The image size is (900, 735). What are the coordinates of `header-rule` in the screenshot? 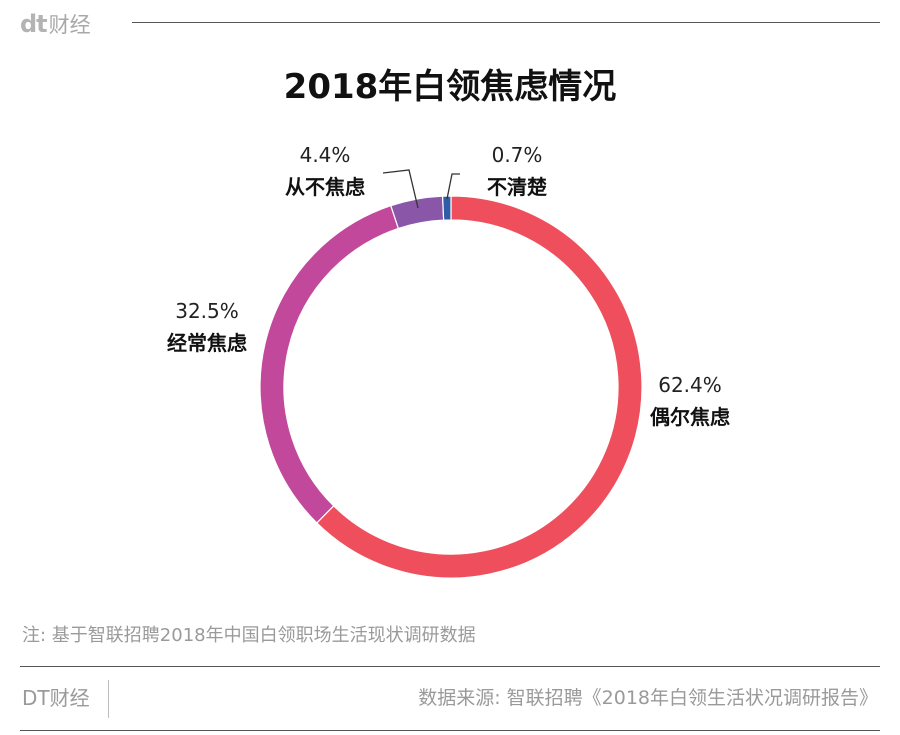 It's located at (506, 22).